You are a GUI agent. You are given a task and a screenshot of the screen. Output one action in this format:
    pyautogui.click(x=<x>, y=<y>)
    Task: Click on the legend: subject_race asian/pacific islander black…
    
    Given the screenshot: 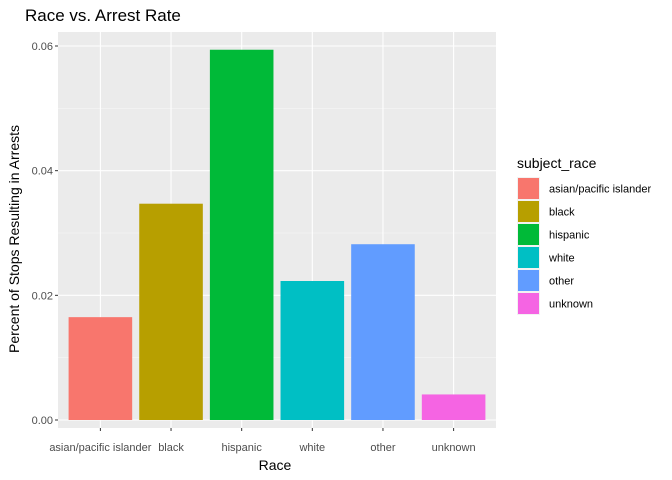 What is the action you would take?
    pyautogui.click(x=584, y=235)
    